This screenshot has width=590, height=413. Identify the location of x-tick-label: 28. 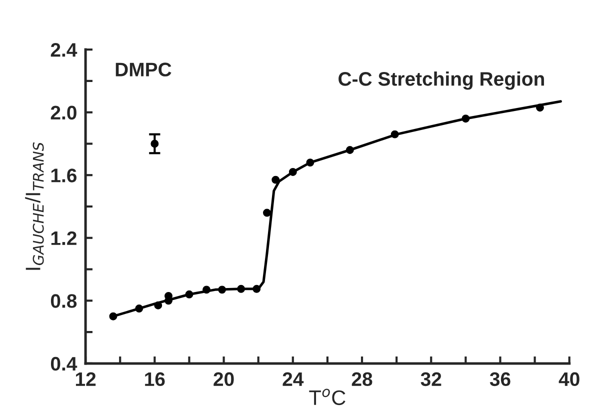
(362, 379).